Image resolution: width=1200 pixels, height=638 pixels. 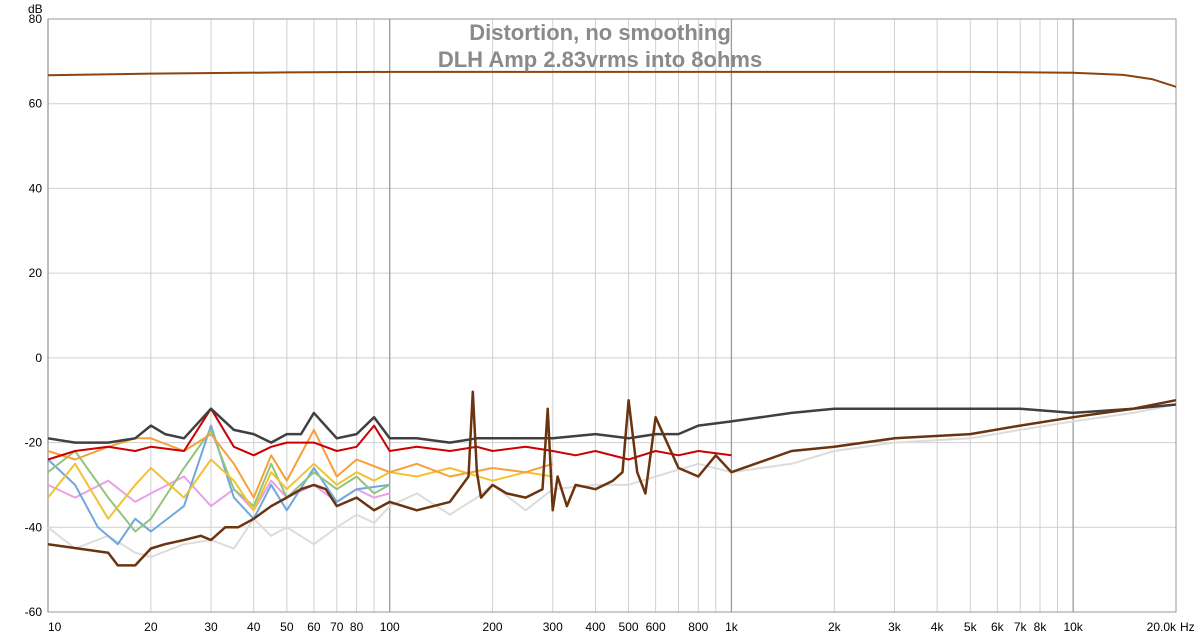 I want to click on x-tick-label: 400, so click(x=595, y=627).